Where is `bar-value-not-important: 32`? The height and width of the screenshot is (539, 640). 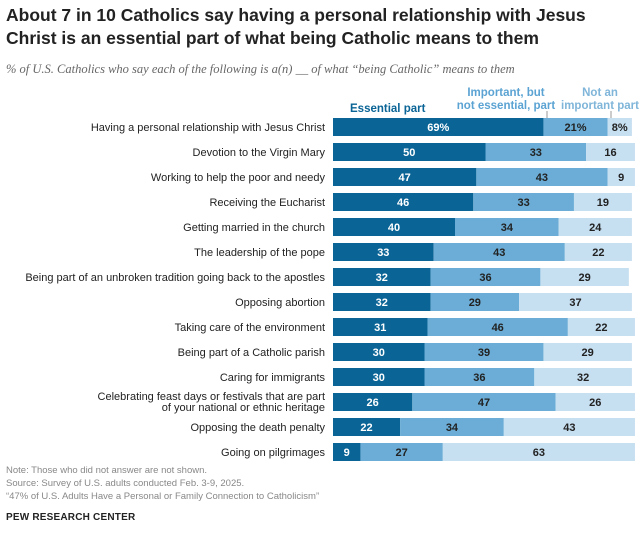 bar-value-not-important: 32 is located at coordinates (583, 378).